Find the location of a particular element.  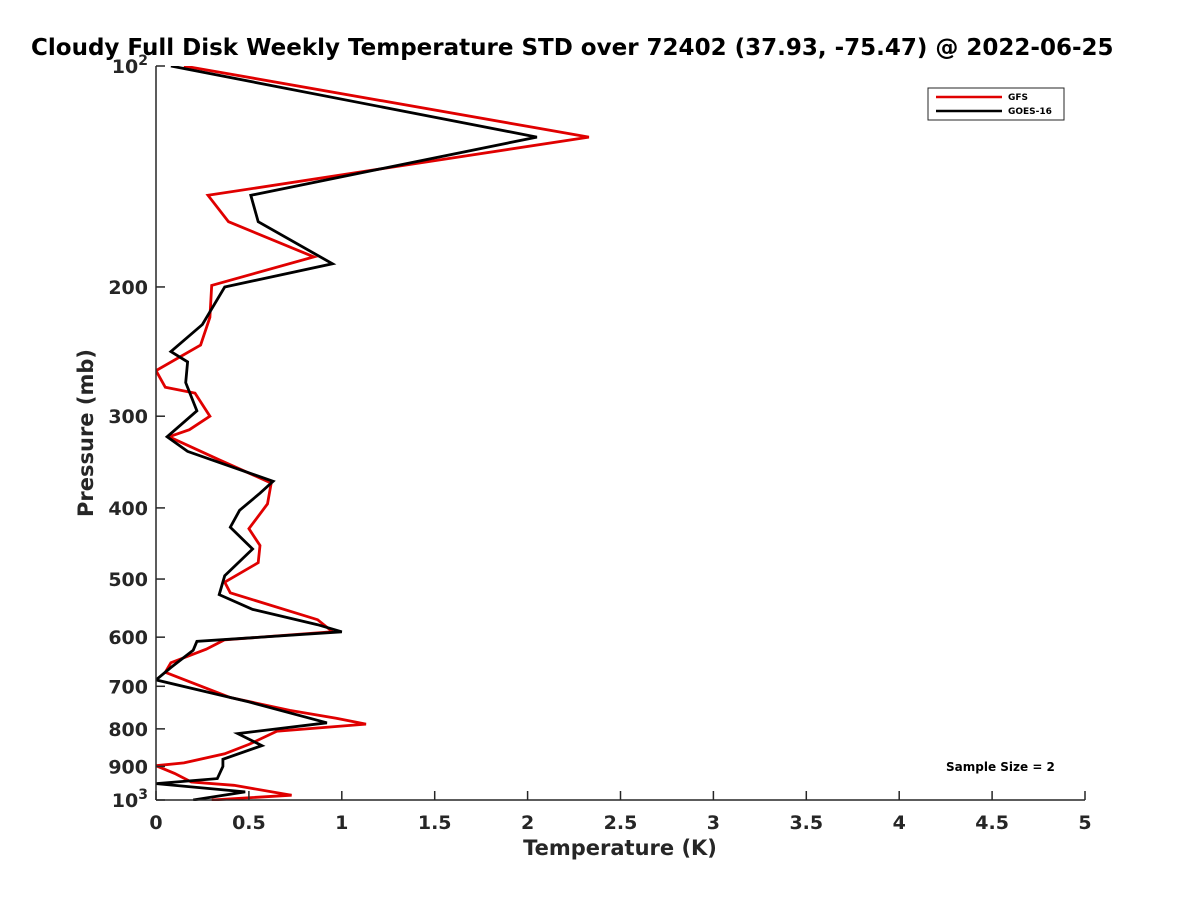

x-tick-label: 3 is located at coordinates (713, 823).